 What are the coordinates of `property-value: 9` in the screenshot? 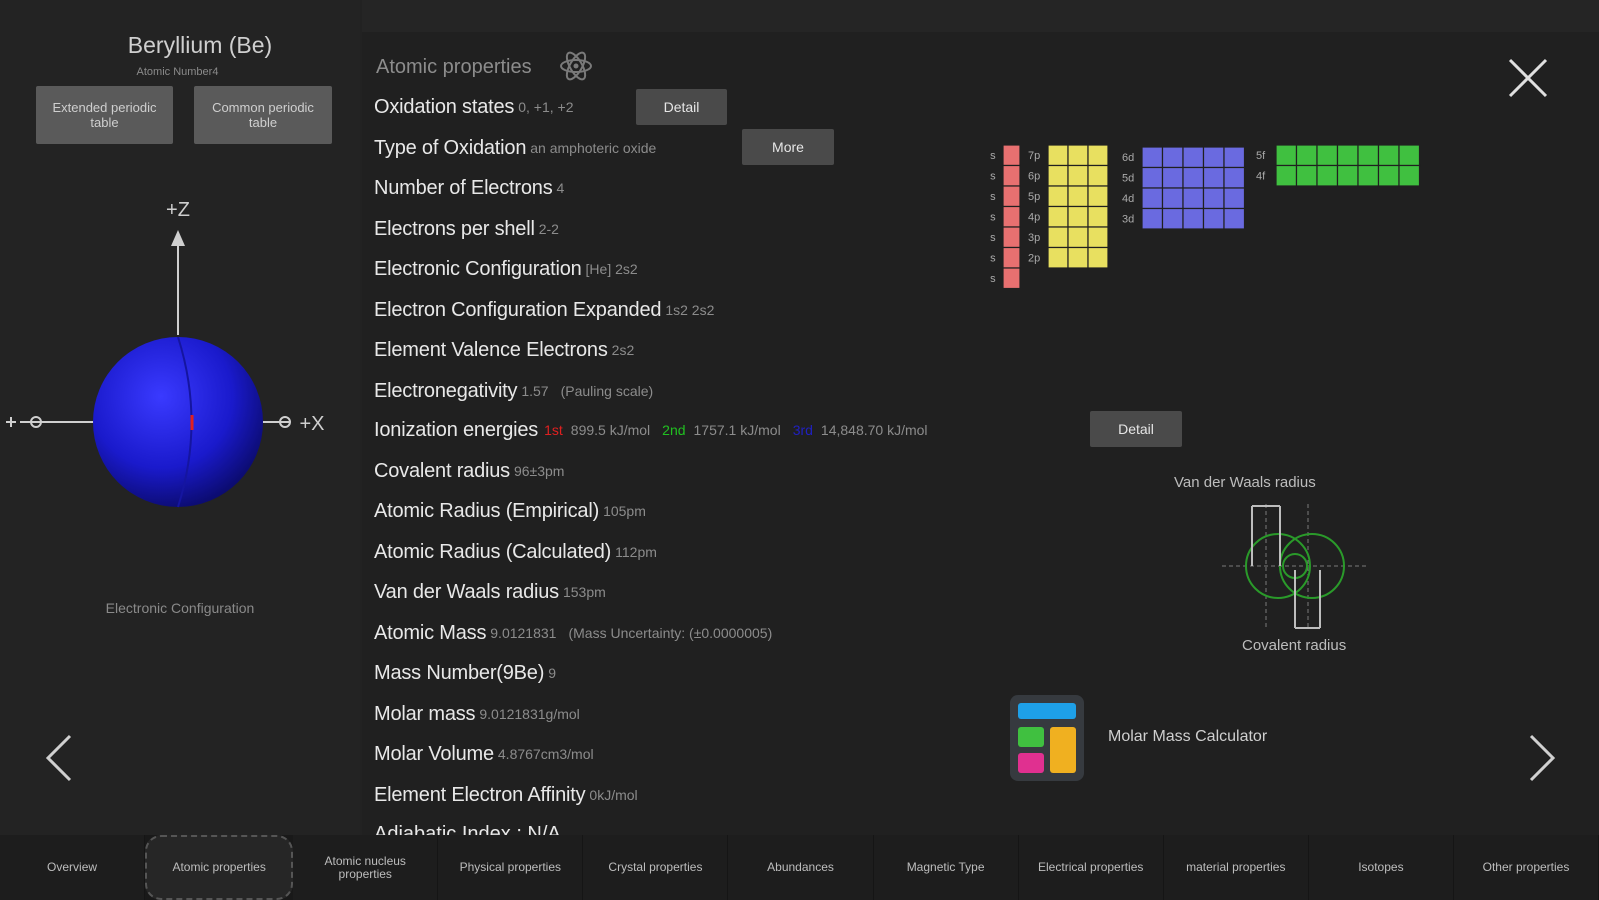 It's located at (552, 673).